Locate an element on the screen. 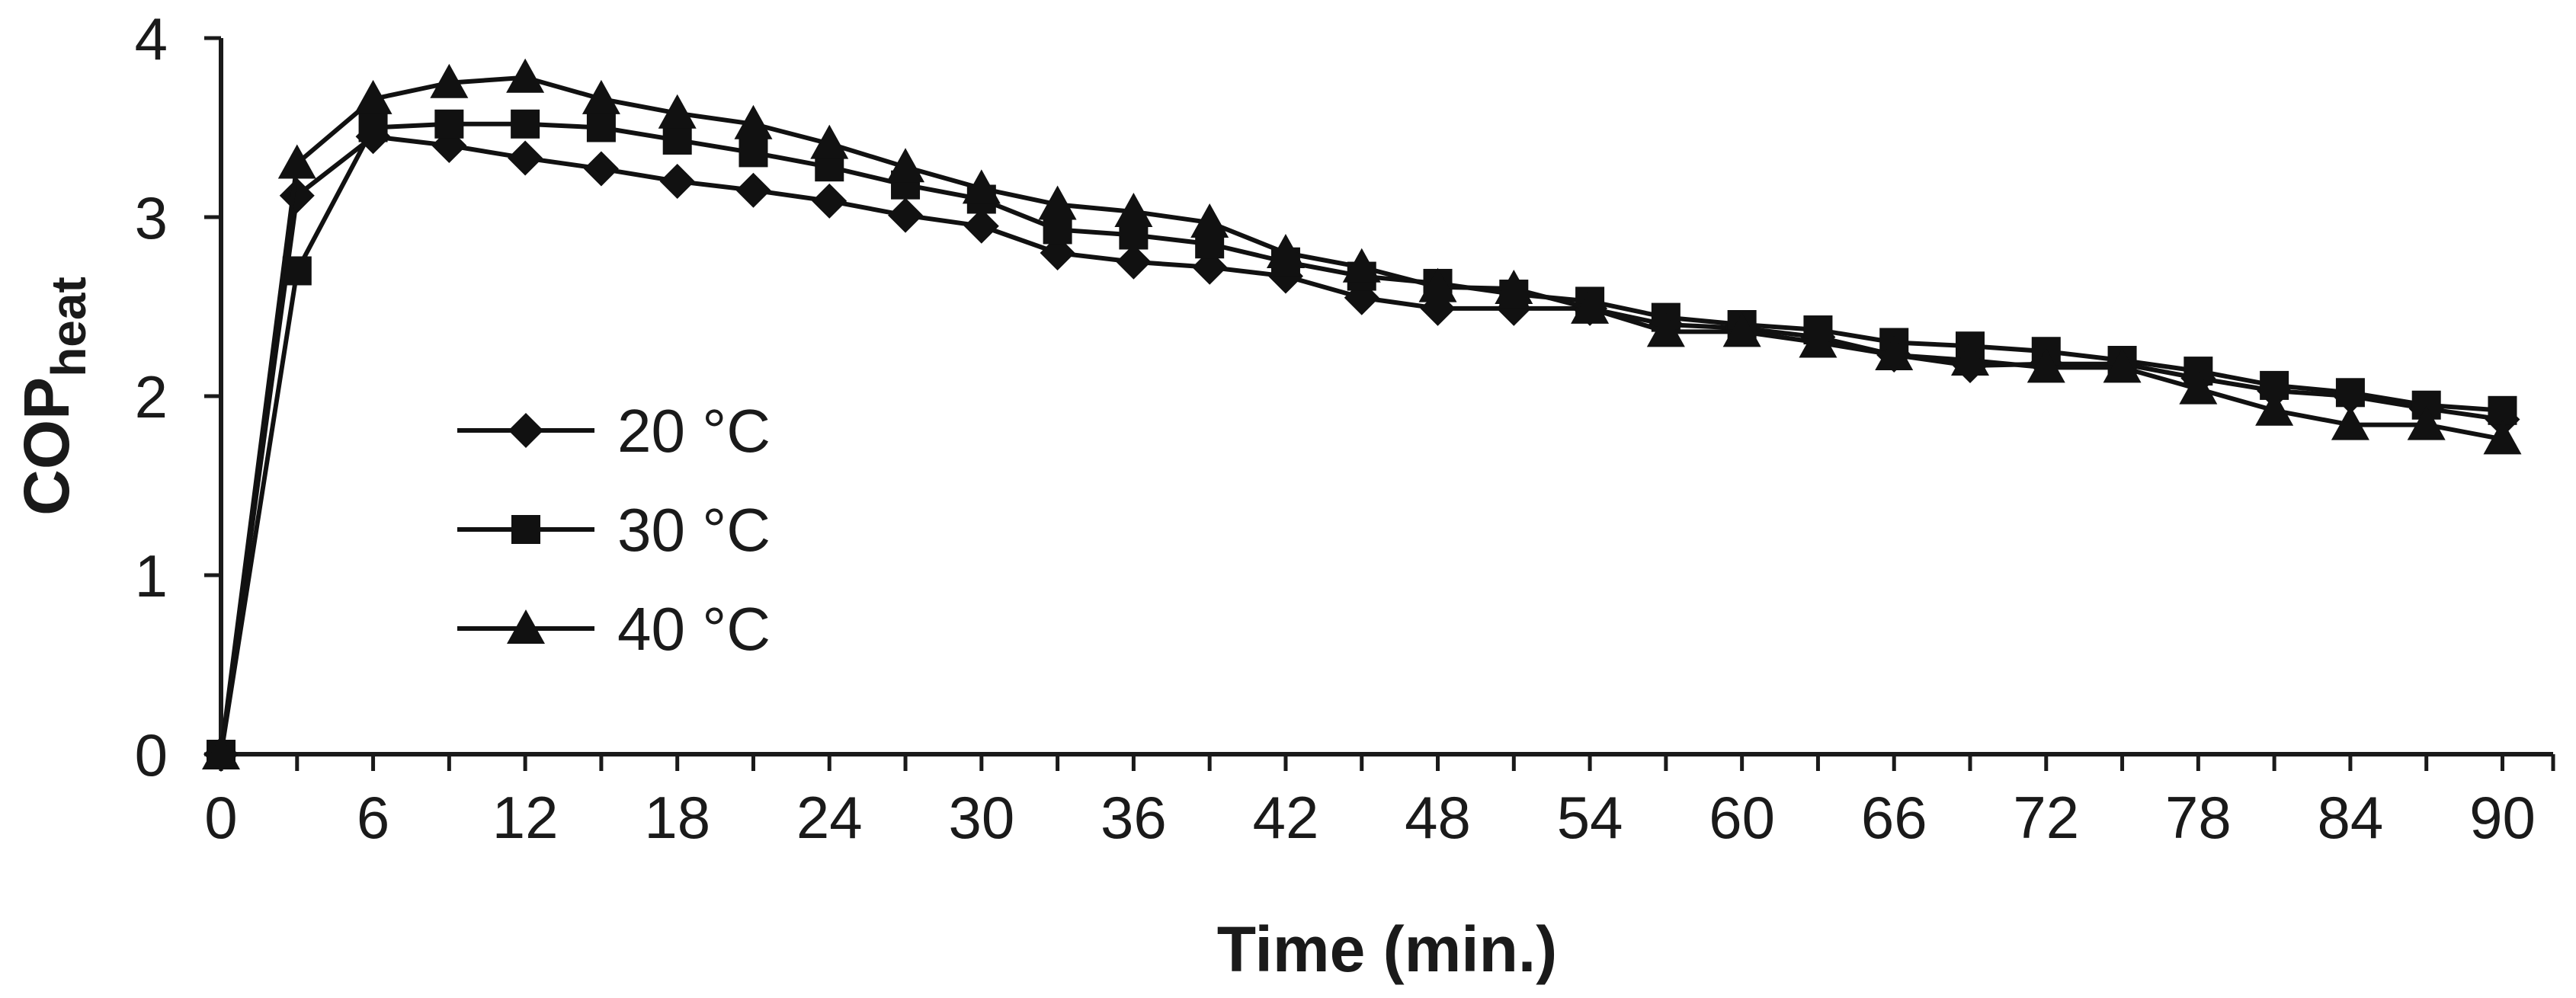  x-tick-label: 90 is located at coordinates (2502, 818).